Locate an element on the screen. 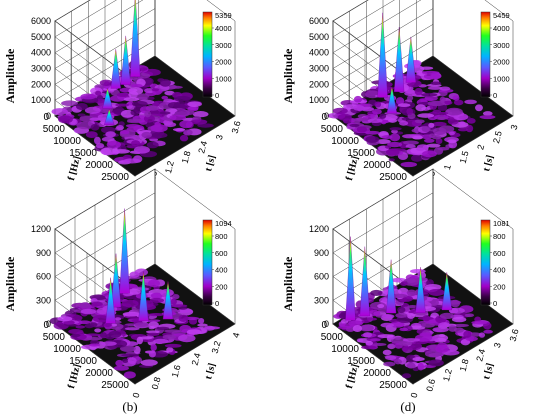  colorbar: 1094 800 600 400 200 0 is located at coordinates (217, 263).